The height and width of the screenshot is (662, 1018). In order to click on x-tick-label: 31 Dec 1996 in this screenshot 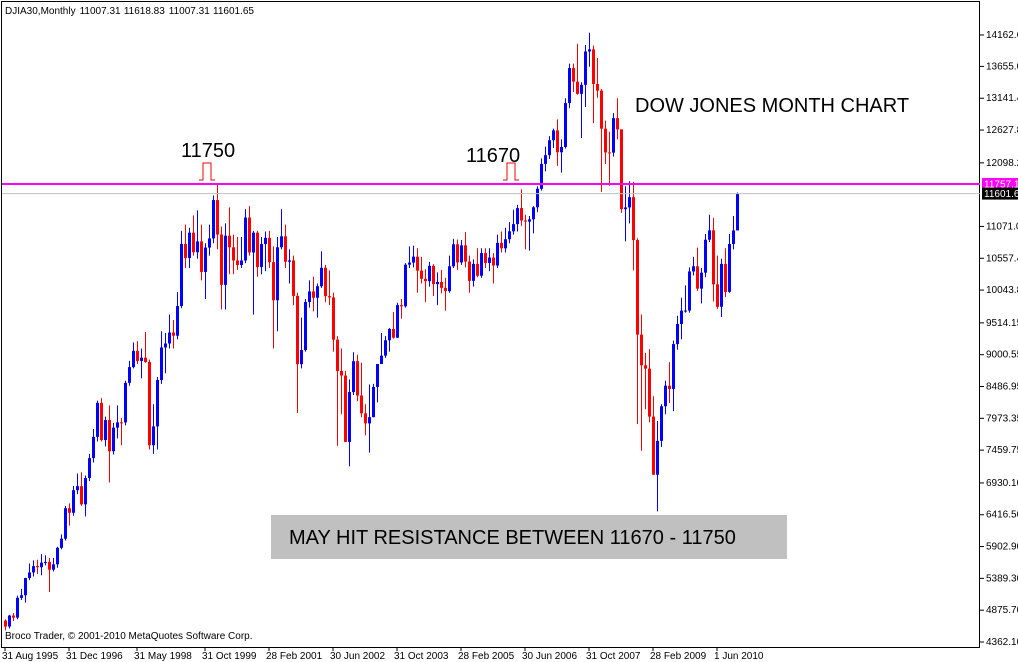, I will do `click(94, 656)`.